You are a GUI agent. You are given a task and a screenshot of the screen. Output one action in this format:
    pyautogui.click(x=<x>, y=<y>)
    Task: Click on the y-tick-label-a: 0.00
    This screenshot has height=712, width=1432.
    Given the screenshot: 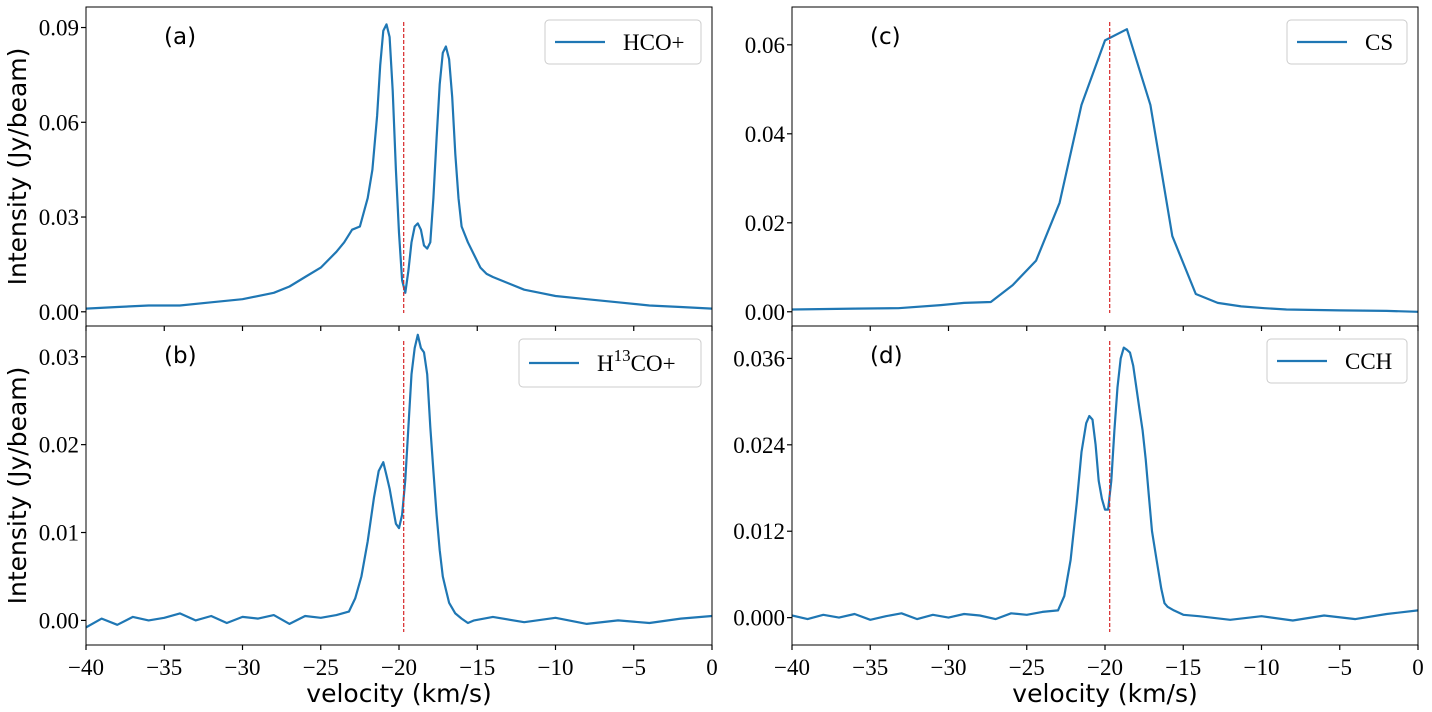 What is the action you would take?
    pyautogui.click(x=59, y=312)
    